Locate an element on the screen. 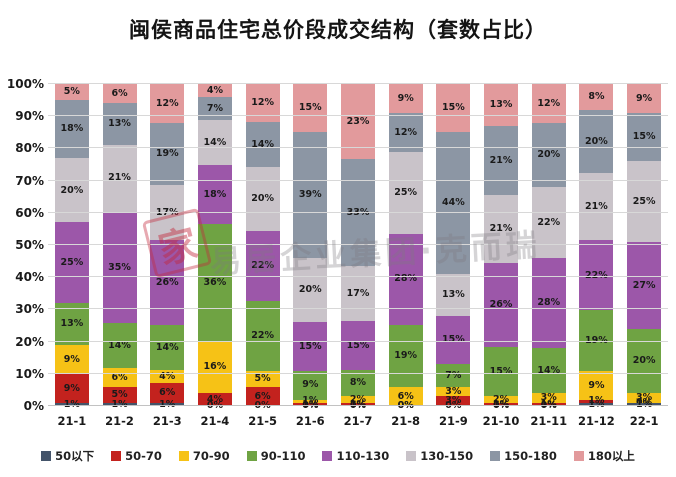 The image size is (676, 477). legend-item: 50-70 is located at coordinates (136, 456).